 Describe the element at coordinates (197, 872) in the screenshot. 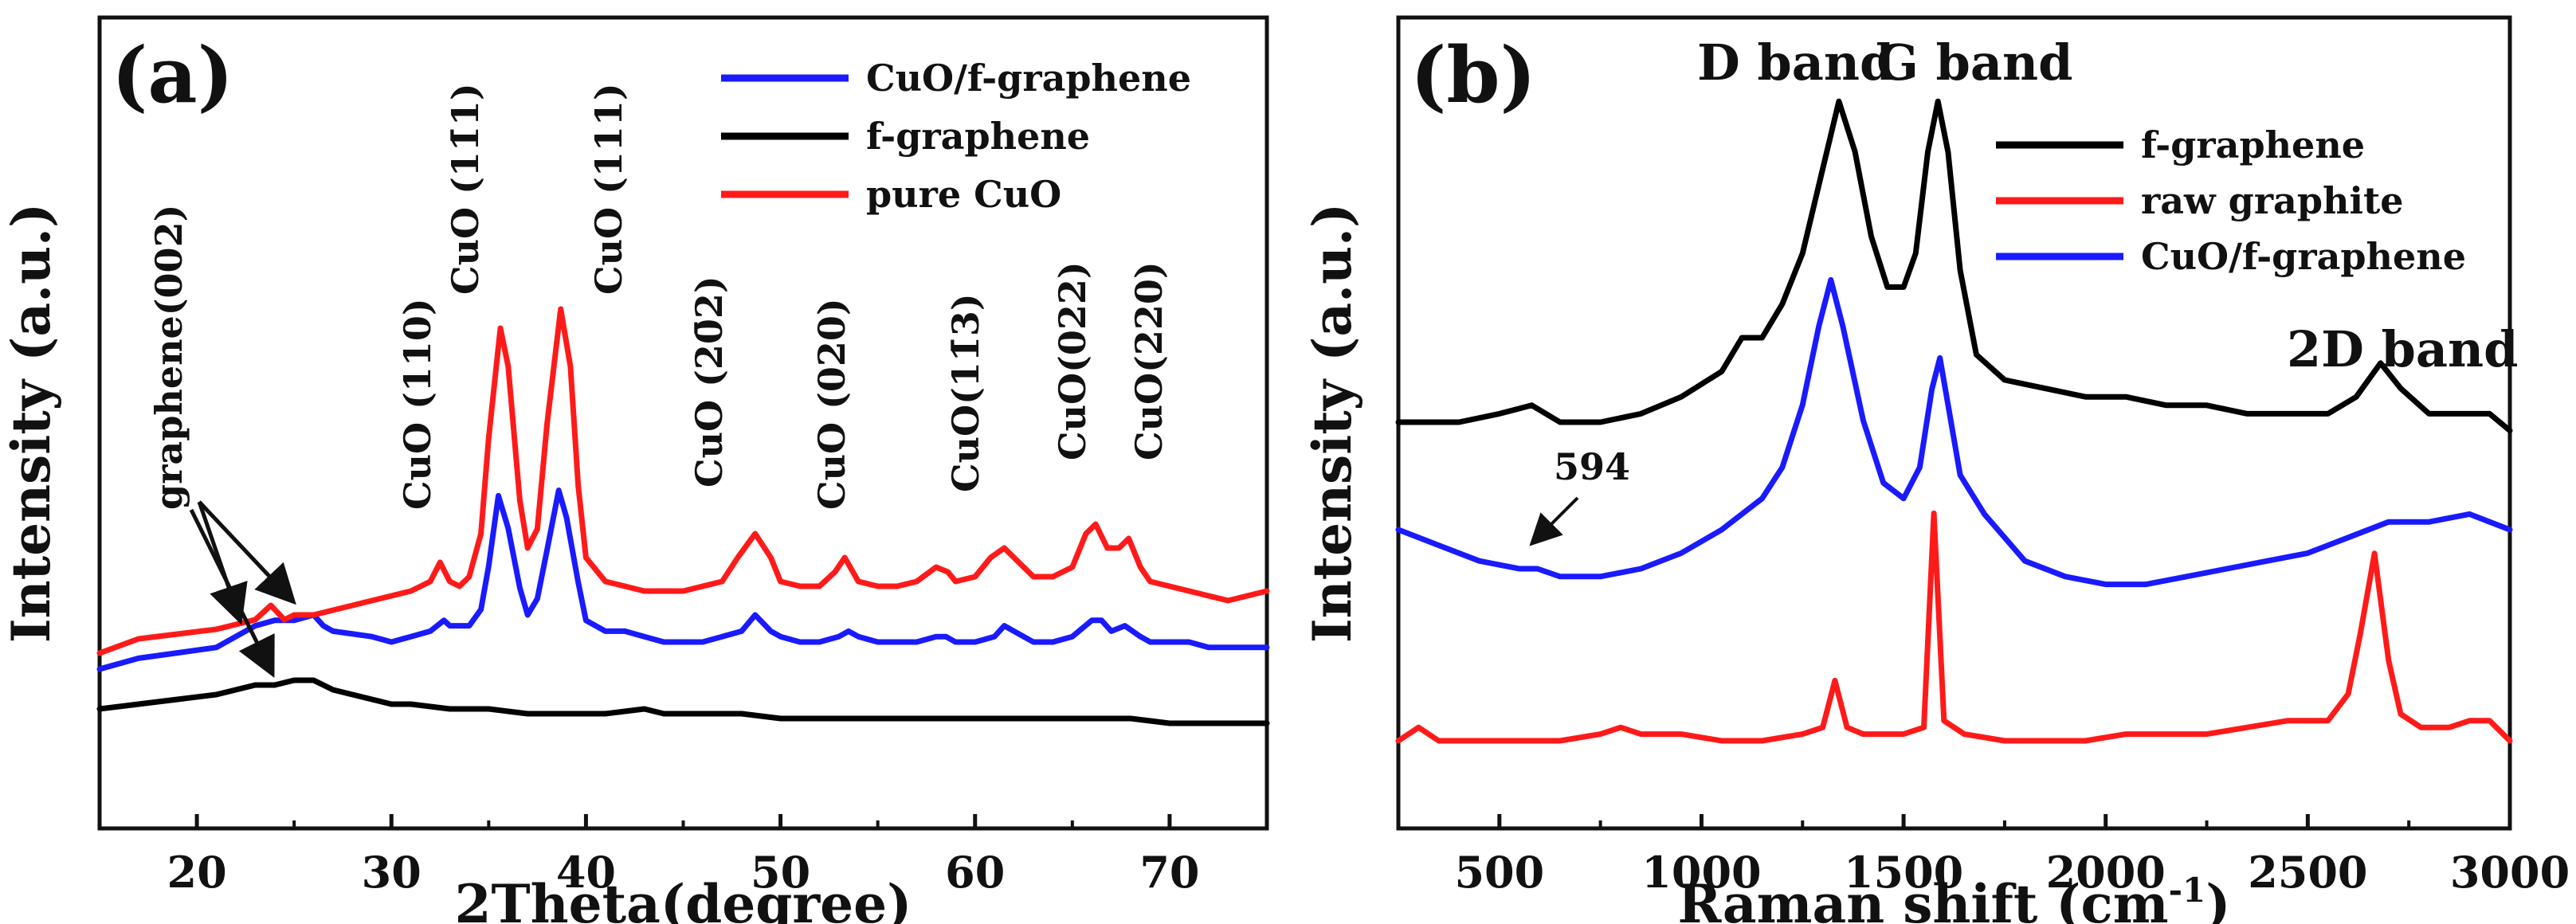

I see `x-tick-label: 20` at that location.